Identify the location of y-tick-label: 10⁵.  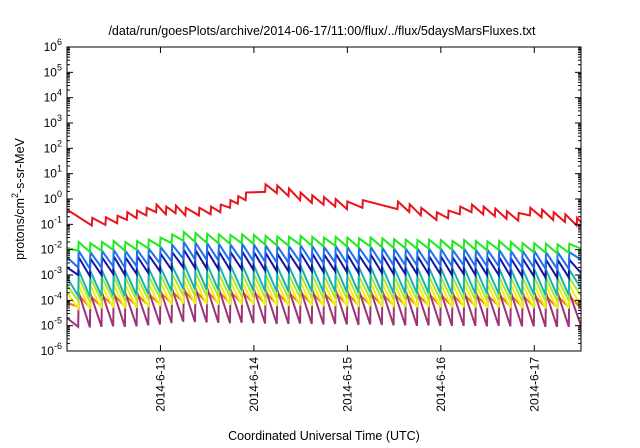
(53, 70).